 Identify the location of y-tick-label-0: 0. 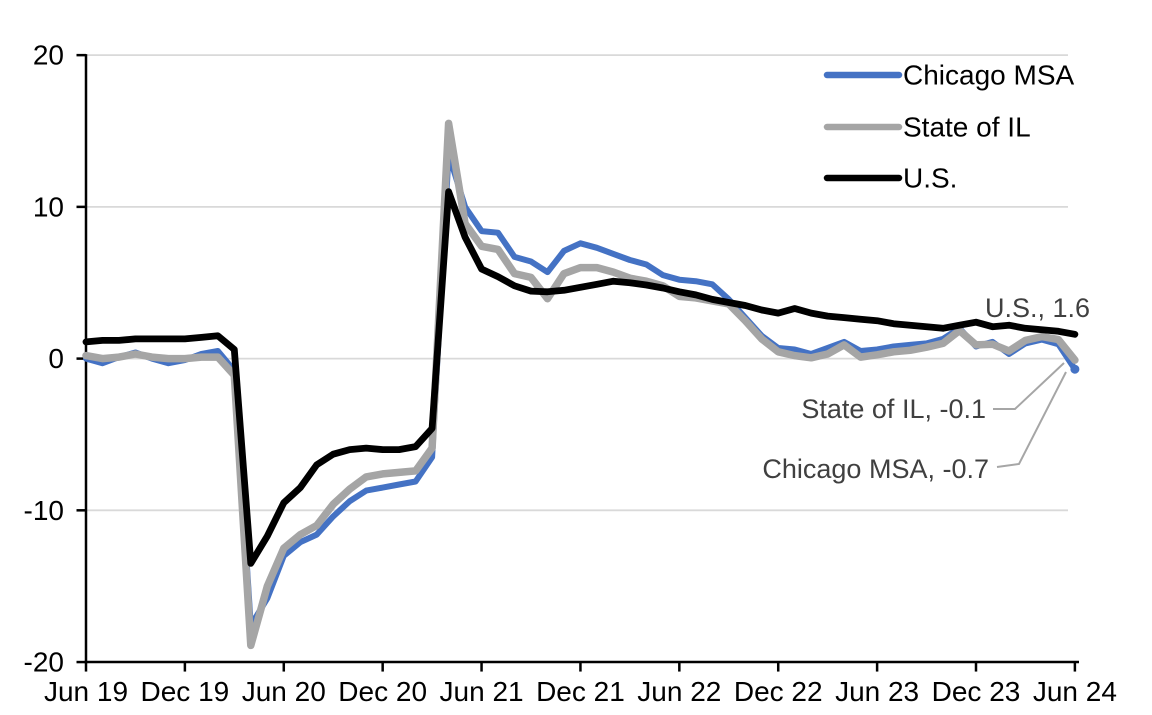
(56, 358).